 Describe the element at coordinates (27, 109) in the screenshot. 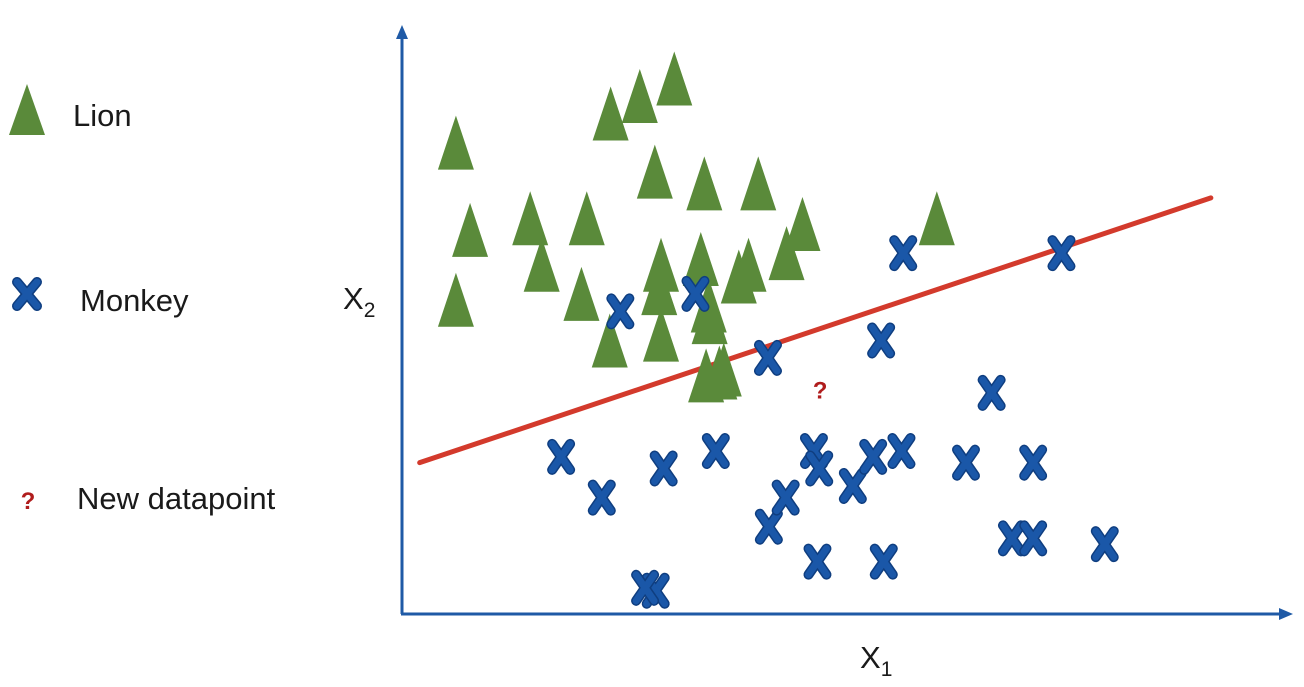

I see `legend-lion-marker-icon` at that location.